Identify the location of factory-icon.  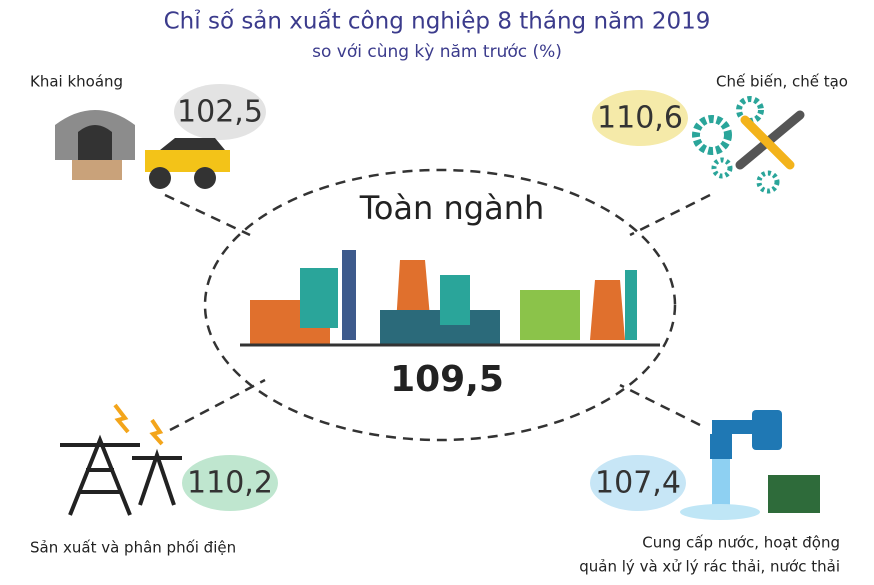
(450, 298).